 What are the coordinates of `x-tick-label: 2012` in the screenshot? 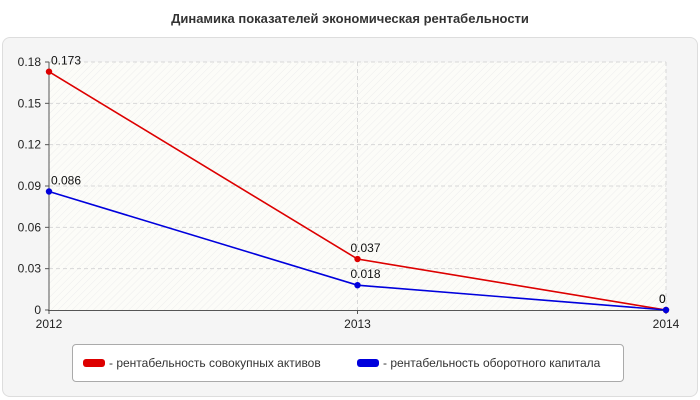 It's located at (49, 324).